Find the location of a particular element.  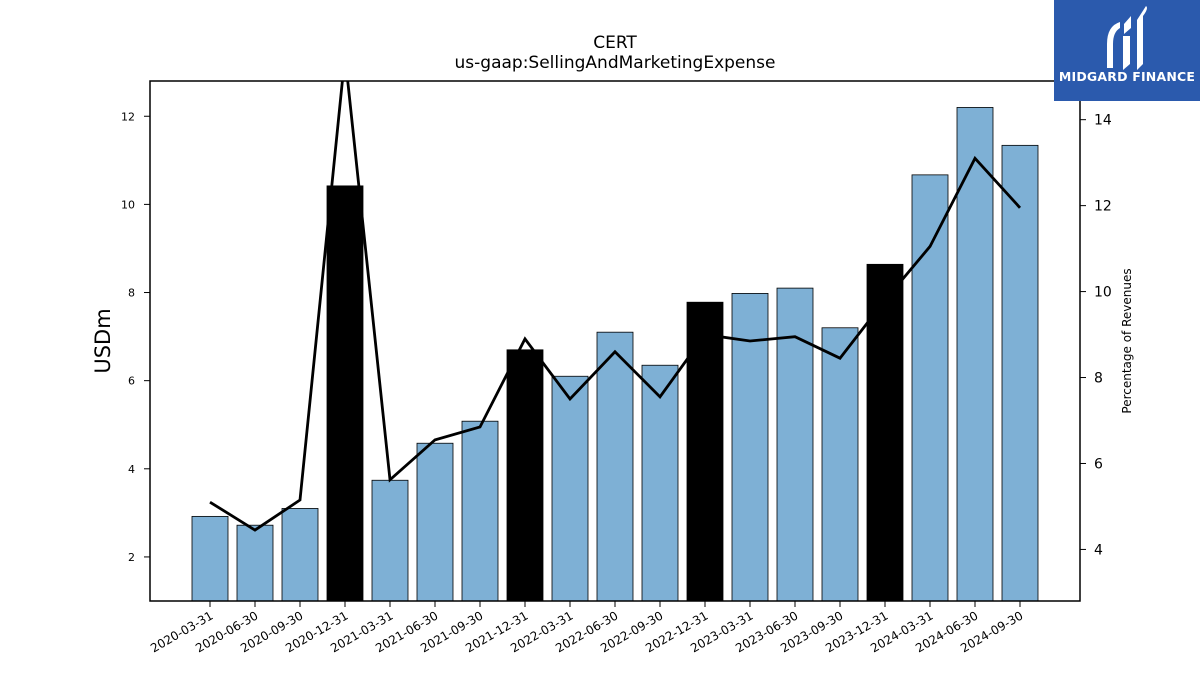

y-axis-label: USDm is located at coordinates (103, 340).